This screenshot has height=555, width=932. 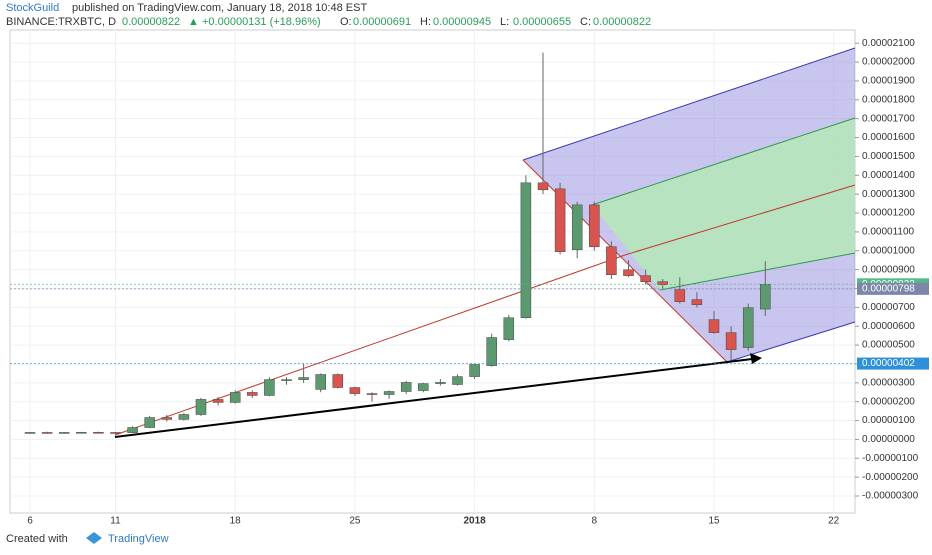 What do you see at coordinates (595, 521) in the screenshot?
I see `x-tick-label: 8` at bounding box center [595, 521].